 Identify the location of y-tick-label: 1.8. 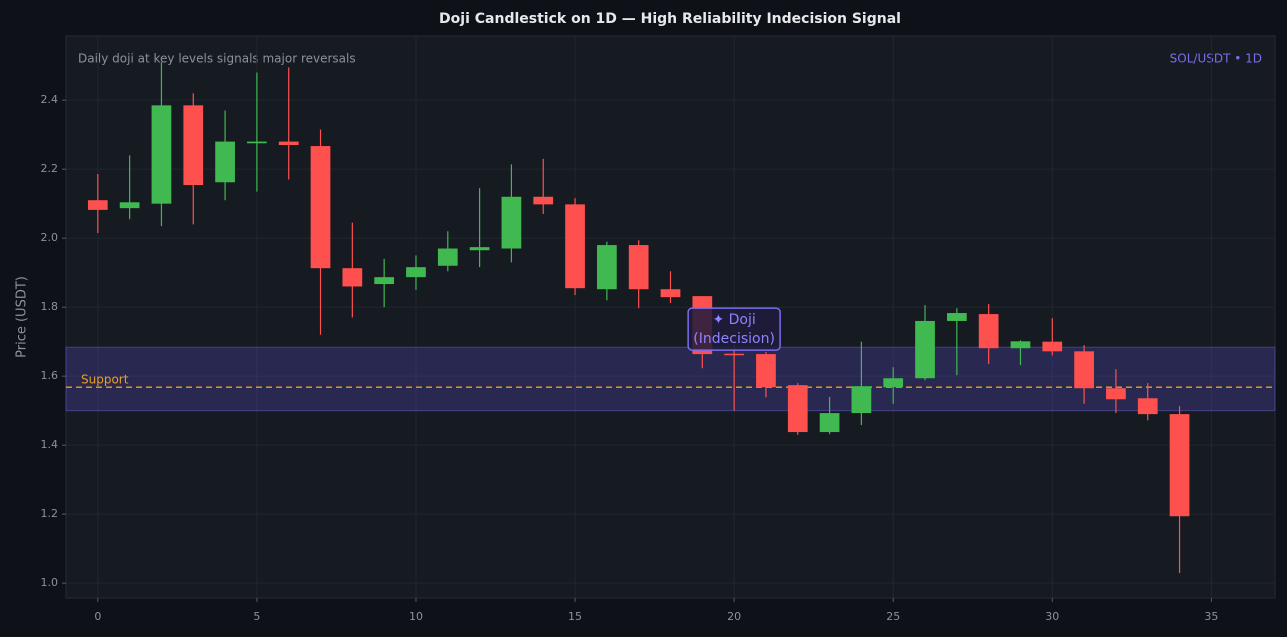
(50, 306).